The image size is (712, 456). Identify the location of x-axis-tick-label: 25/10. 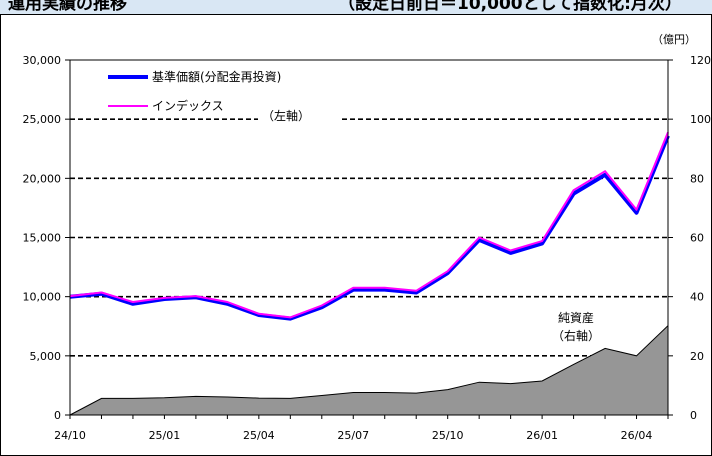
(448, 435).